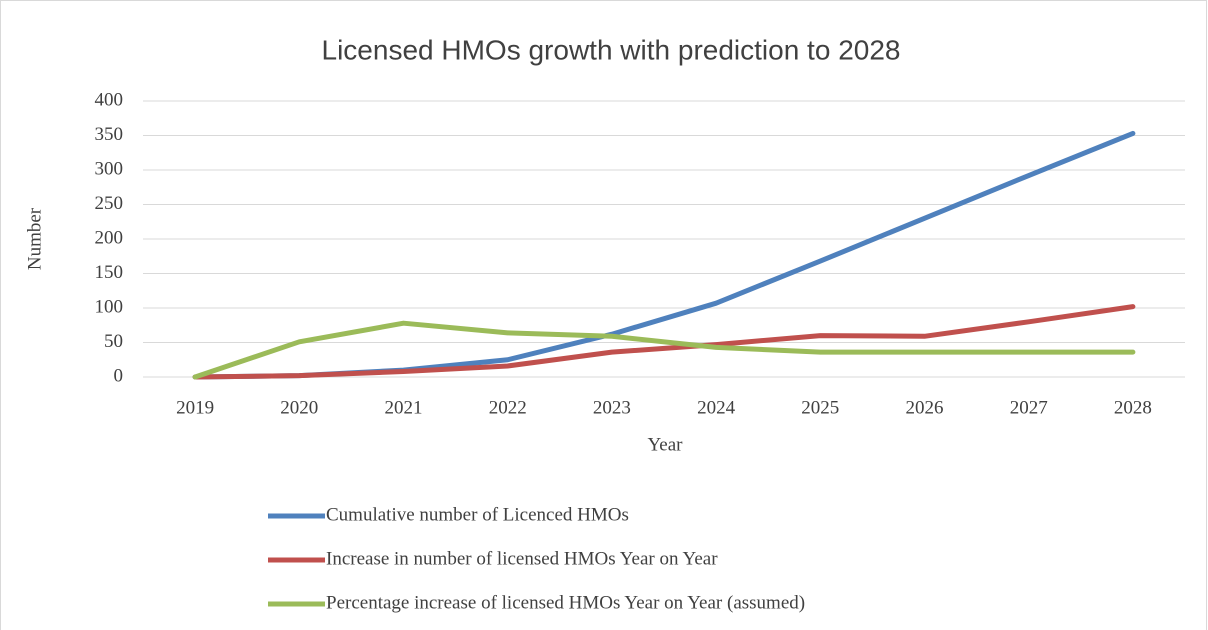 The width and height of the screenshot is (1208, 630). Describe the element at coordinates (113, 341) in the screenshot. I see `y-tick-label: 50` at that location.